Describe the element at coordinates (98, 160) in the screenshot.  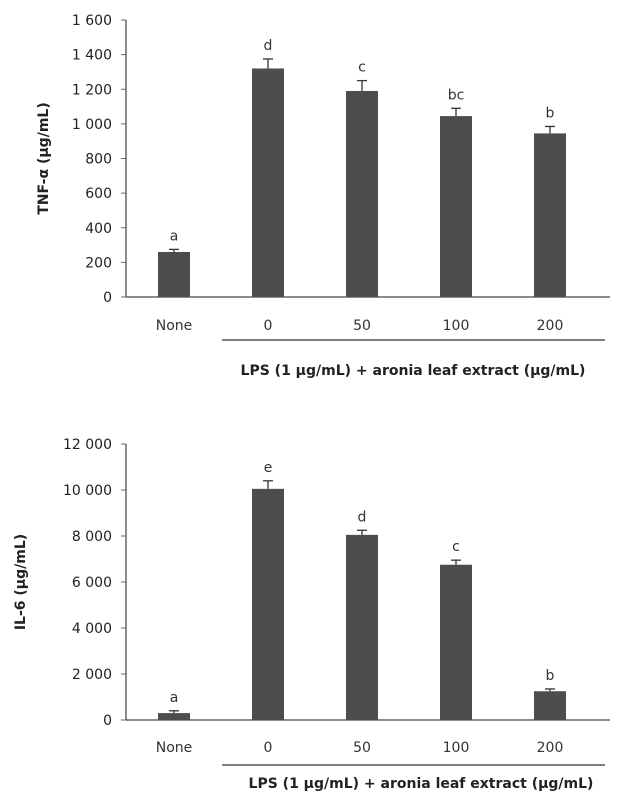
I see `y-tick-label: 800` at that location.